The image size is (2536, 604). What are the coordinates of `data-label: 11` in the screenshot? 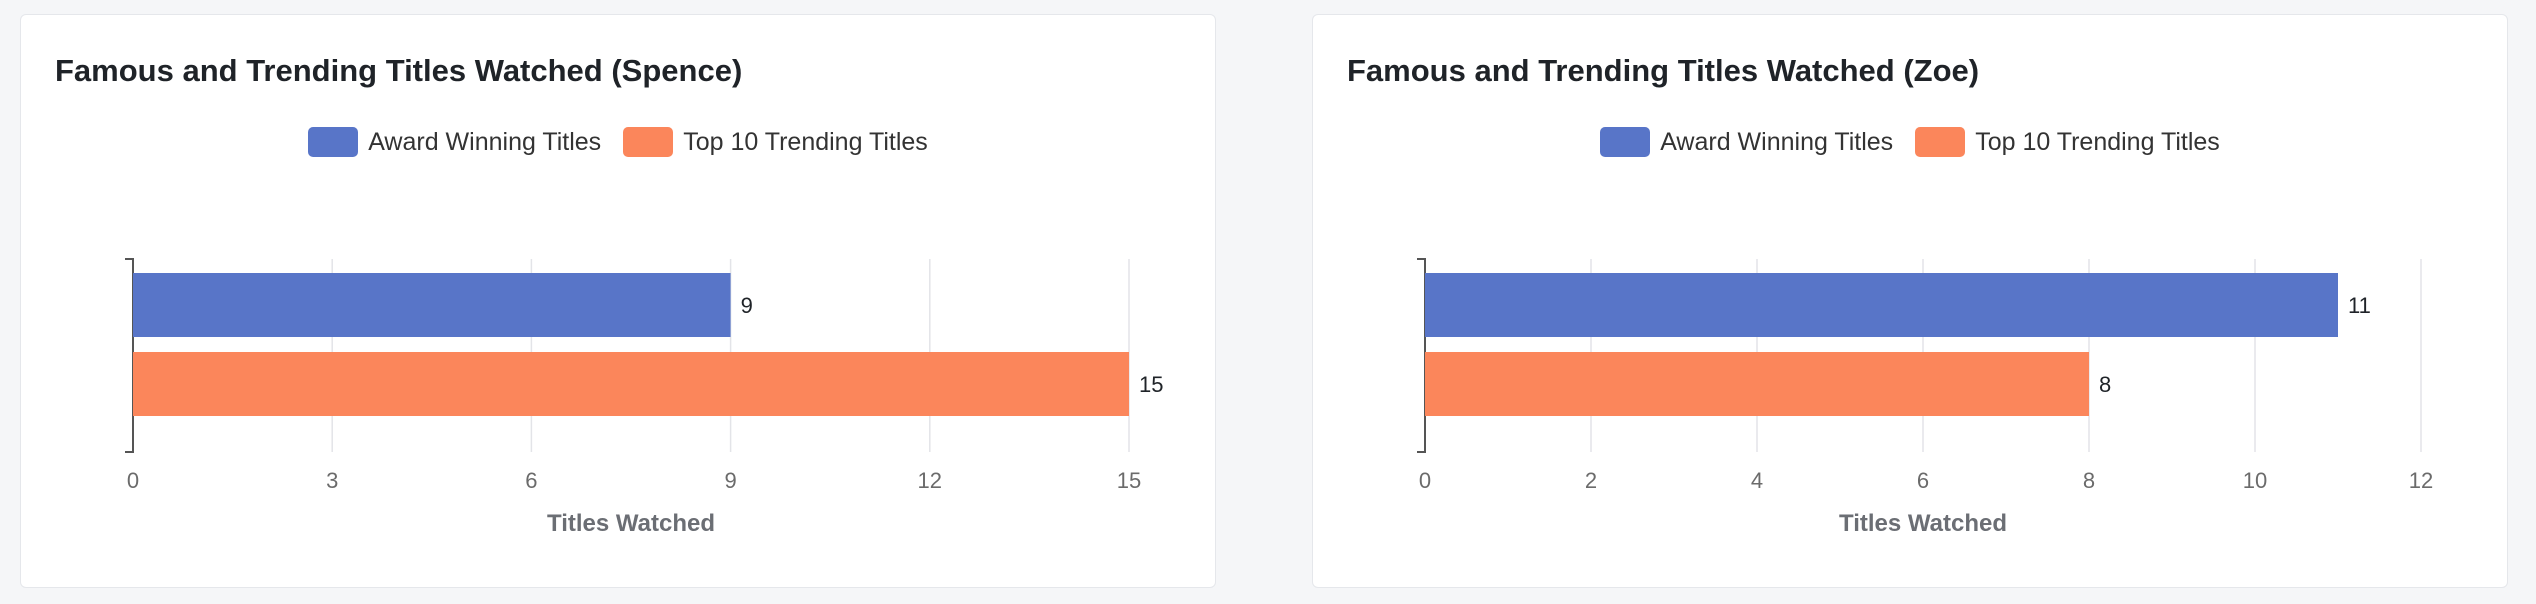 It's located at (2359, 305).